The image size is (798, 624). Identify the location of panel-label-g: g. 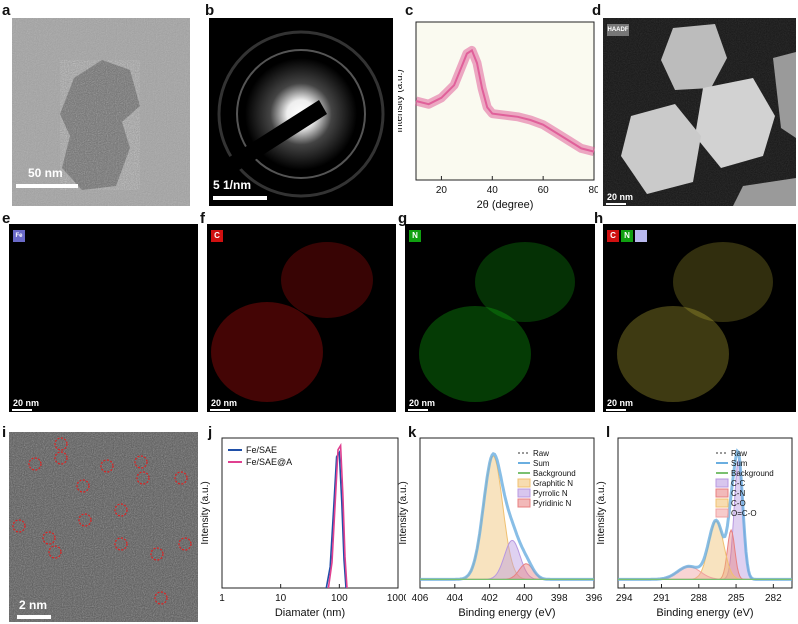
(403, 218).